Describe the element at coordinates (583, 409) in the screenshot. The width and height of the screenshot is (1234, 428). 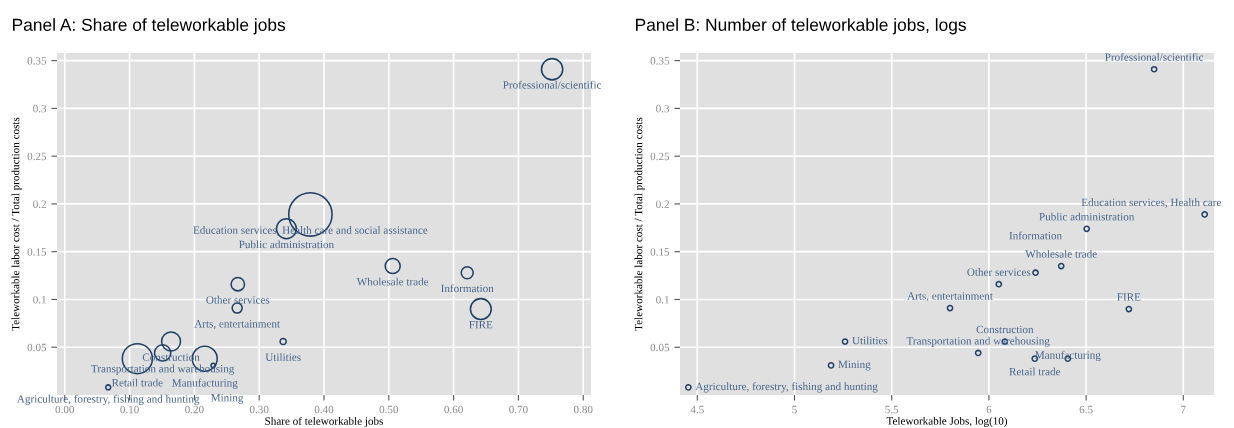
I see `x-tick-label: 0.80` at that location.